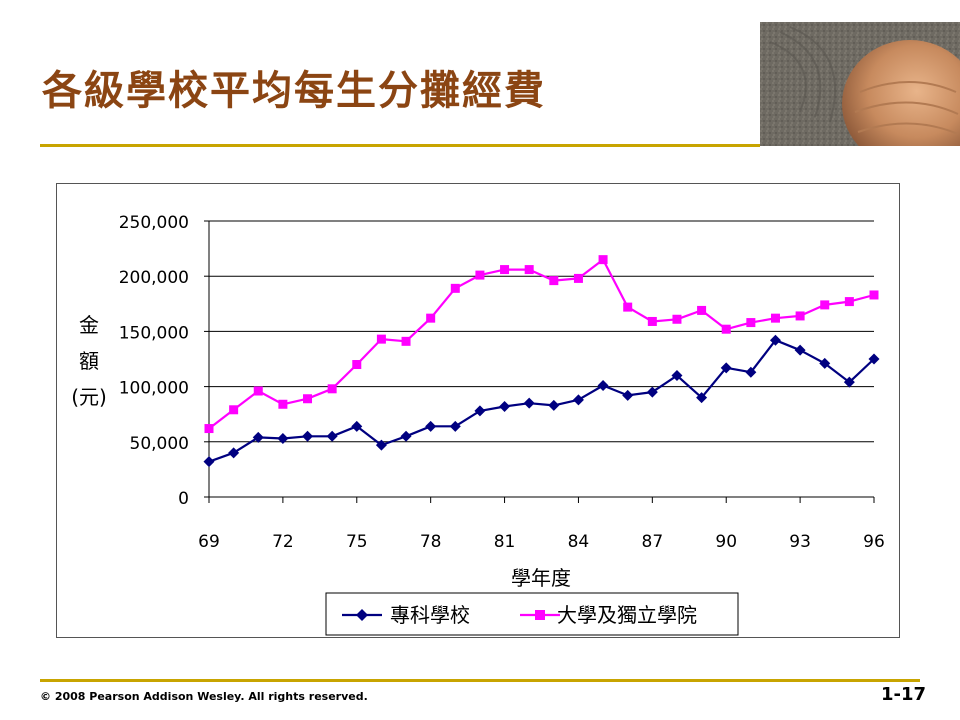 This screenshot has width=960, height=720. What do you see at coordinates (726, 542) in the screenshot?
I see `x-tick-label: 90` at bounding box center [726, 542].